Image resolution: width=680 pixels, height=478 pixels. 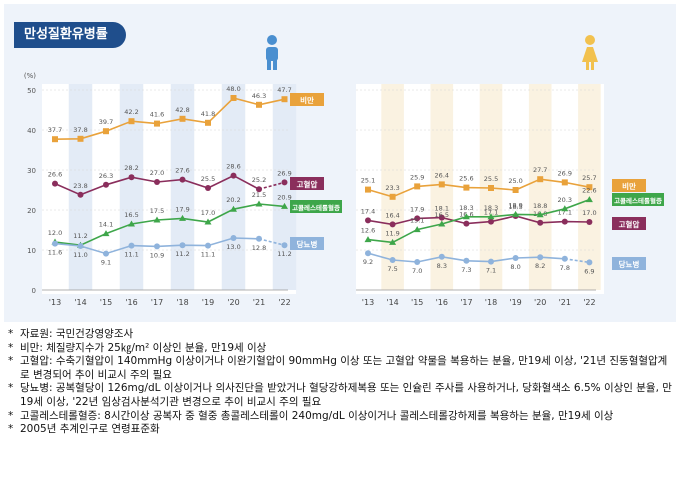 I want to click on legend-tag-label: 고혈압, so click(x=307, y=184).